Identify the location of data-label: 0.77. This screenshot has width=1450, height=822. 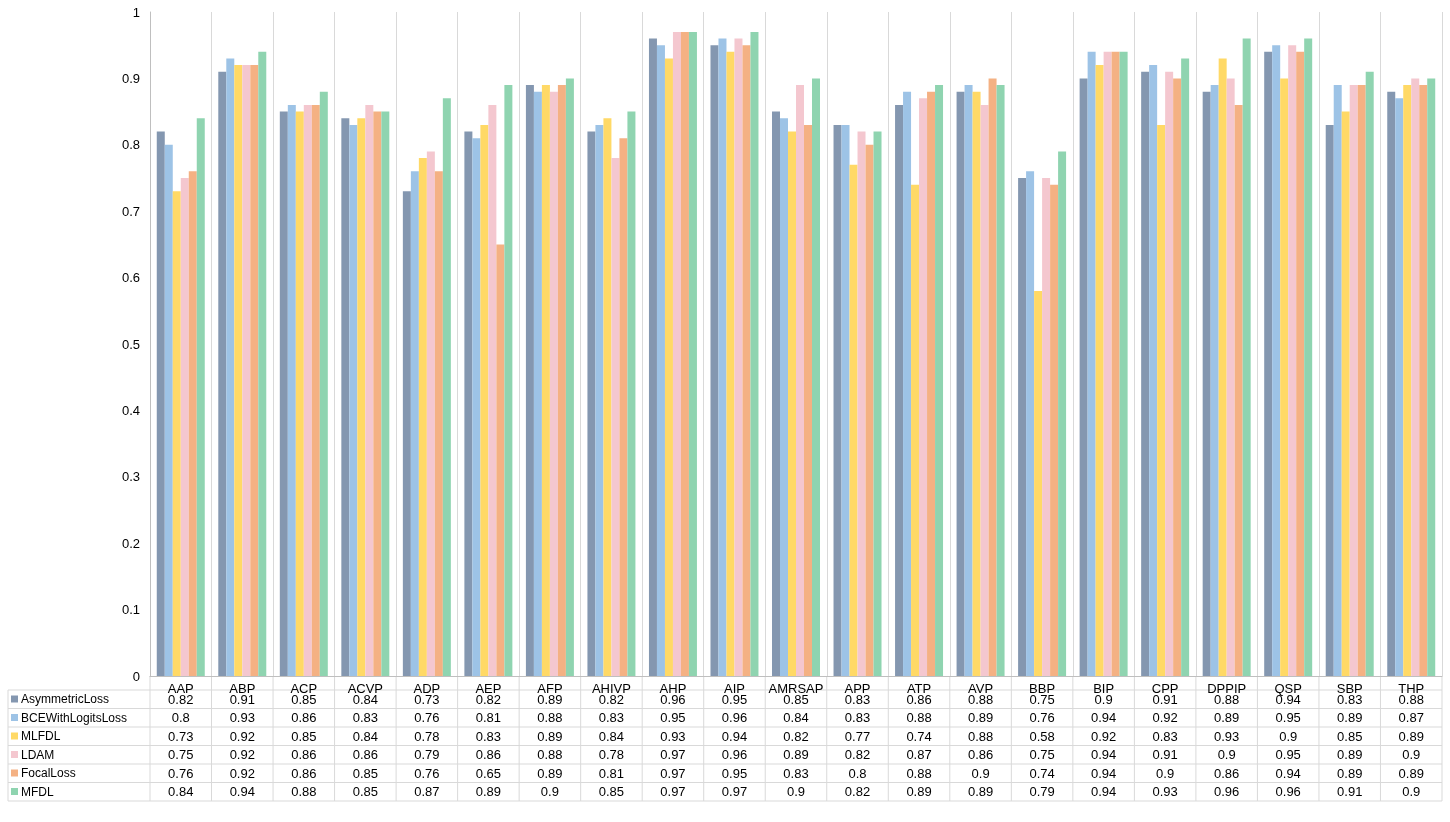
(857, 736).